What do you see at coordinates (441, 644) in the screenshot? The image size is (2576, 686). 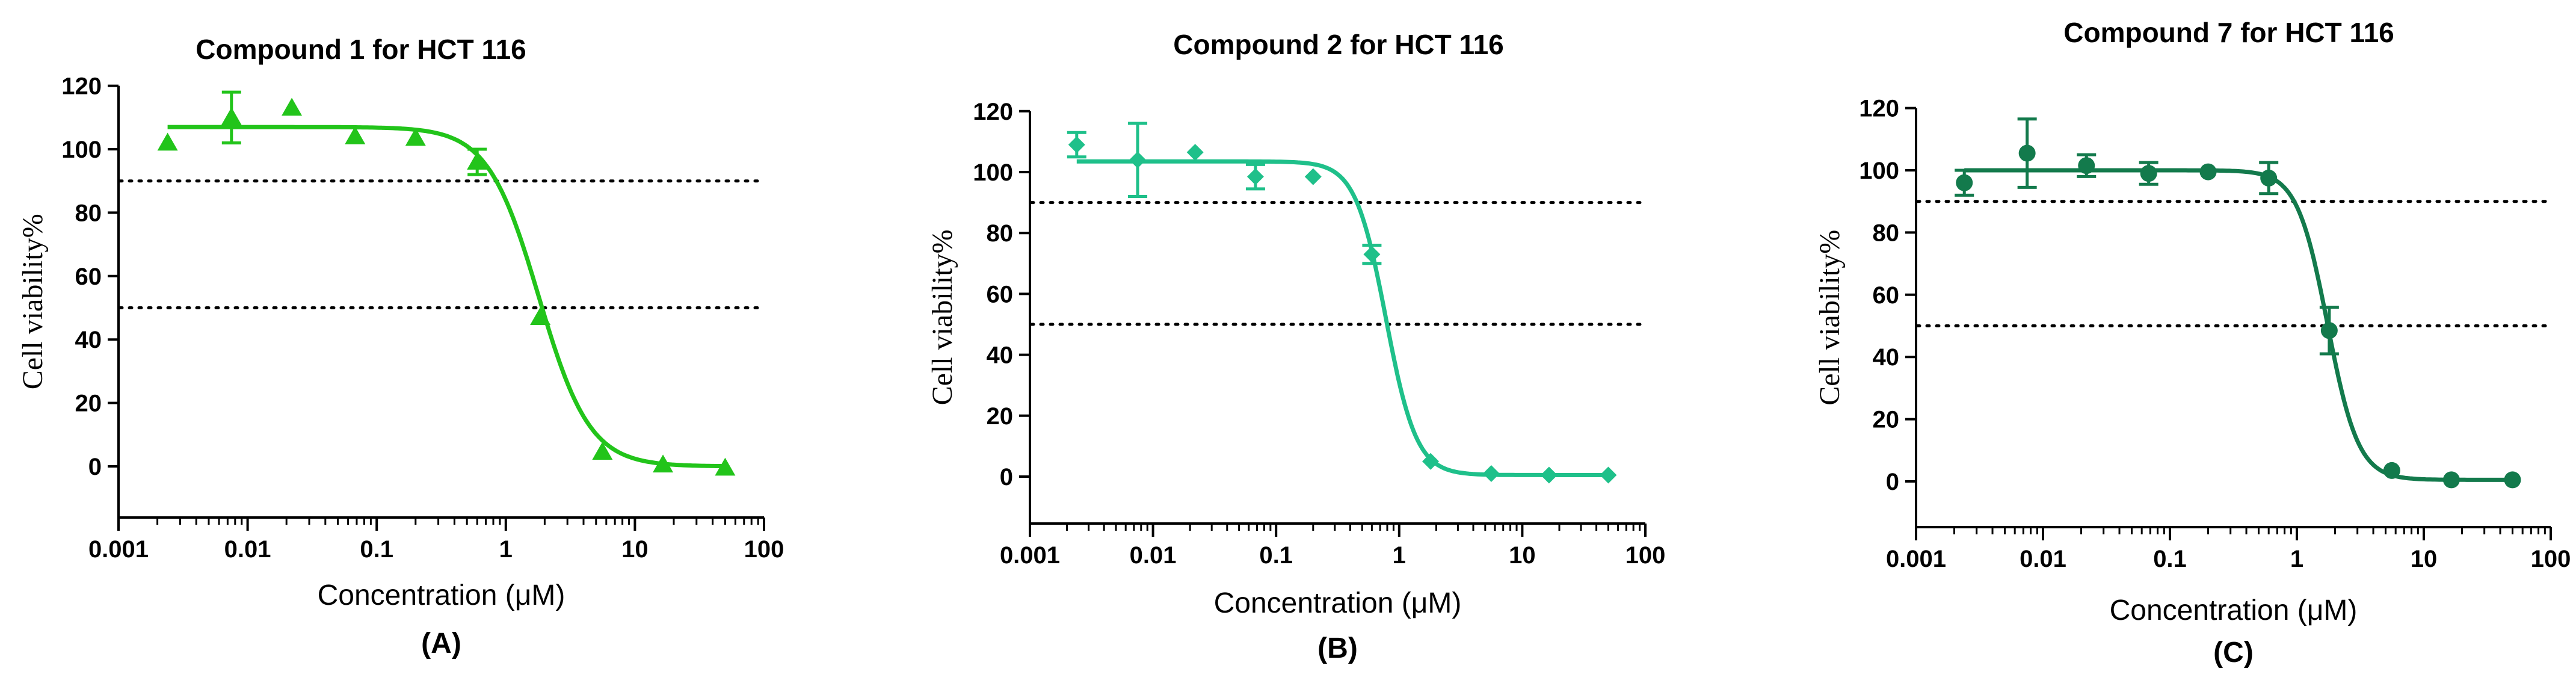 I see `panel-label: (A)` at bounding box center [441, 644].